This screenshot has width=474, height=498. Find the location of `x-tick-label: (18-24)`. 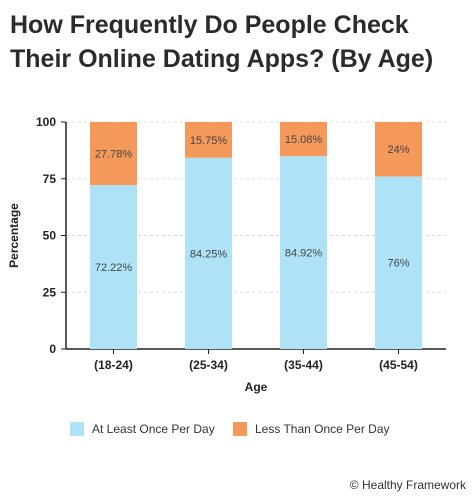

x-tick-label: (18-24) is located at coordinates (113, 365).